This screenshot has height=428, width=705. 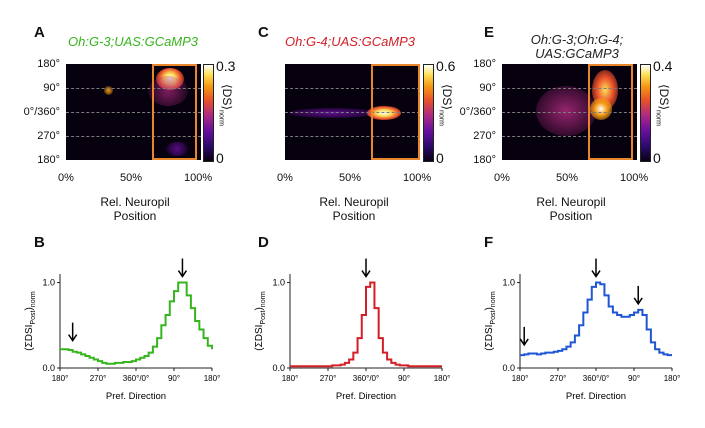 I want to click on heatmap-a-xtitle: Rel. Neuropil Position, so click(x=135, y=209).